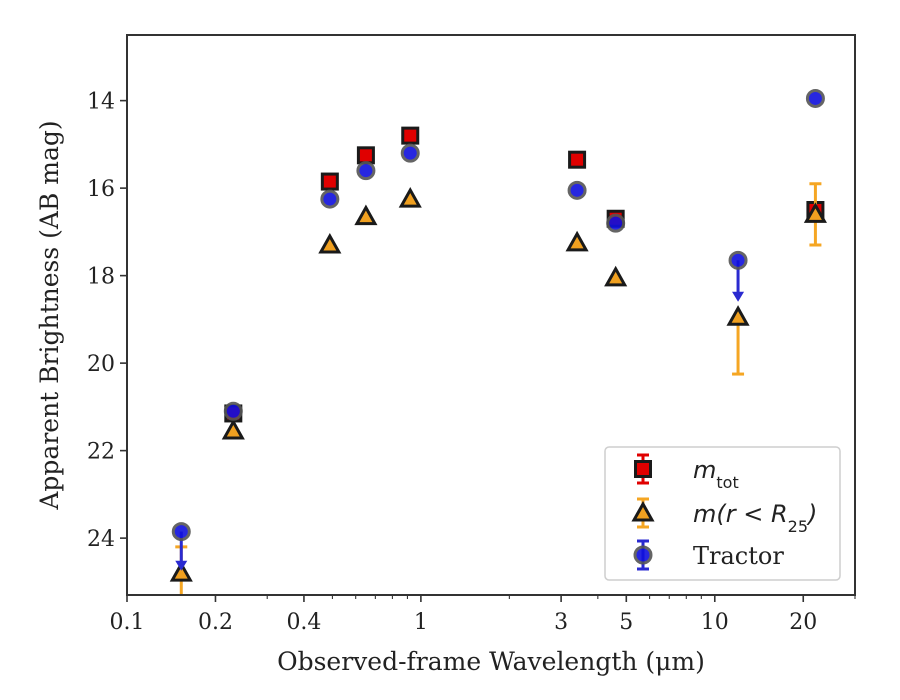  What do you see at coordinates (101, 364) in the screenshot?
I see `y-tick-label: 20` at bounding box center [101, 364].